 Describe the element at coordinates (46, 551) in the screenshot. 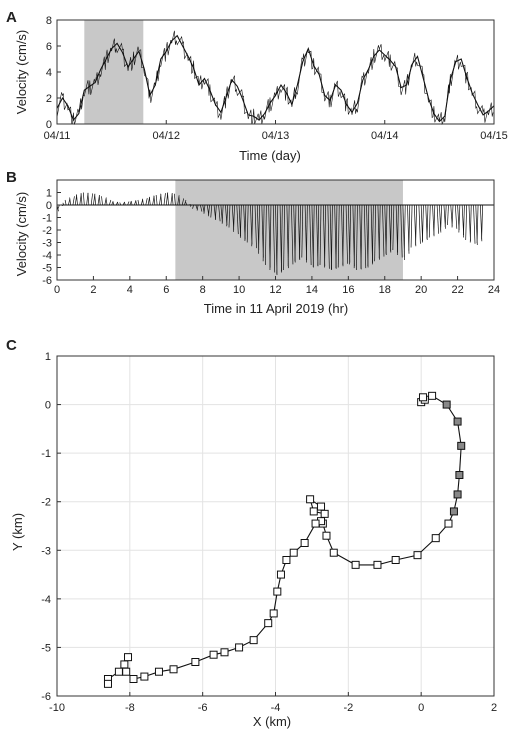

I see `panel-c-ytick-label: -3` at that location.